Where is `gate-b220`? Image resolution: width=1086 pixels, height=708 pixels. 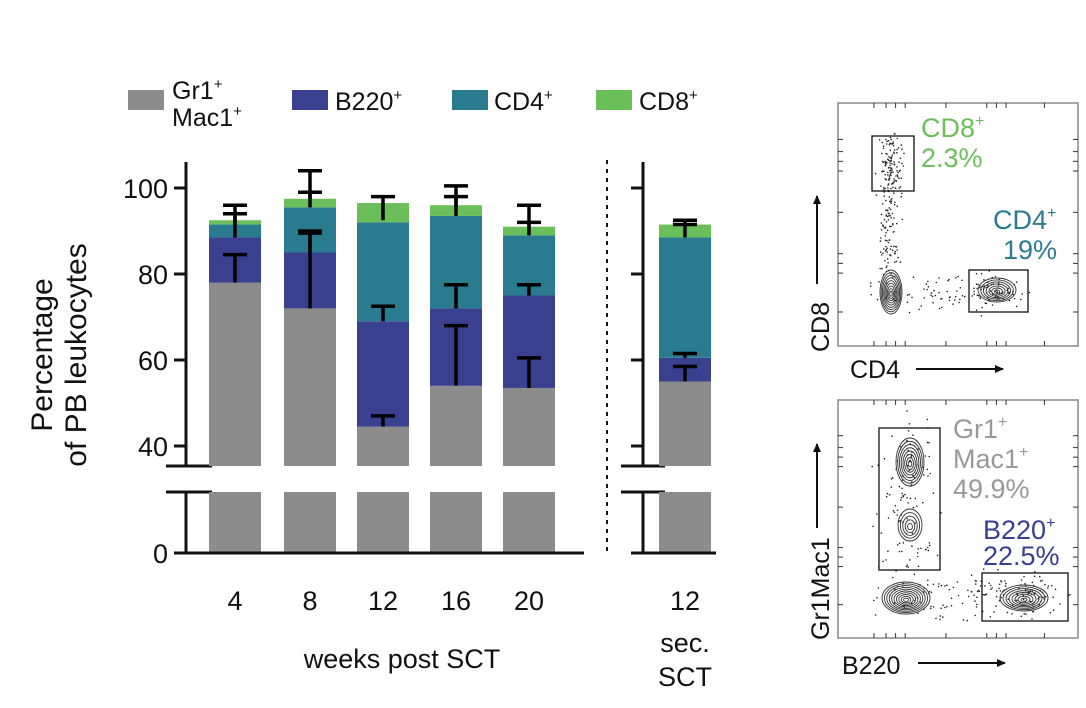 gate-b220 is located at coordinates (1025, 597).